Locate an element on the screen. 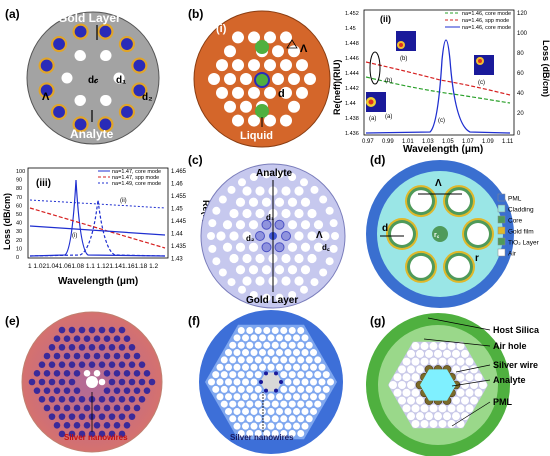 The image size is (550, 456). g-callout-line is located at coordinates (471, 383).